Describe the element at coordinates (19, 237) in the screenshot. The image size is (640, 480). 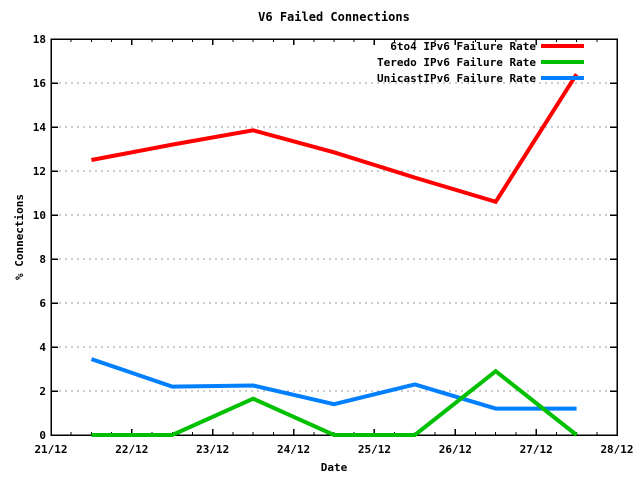
I see `y-axis-title: % Connections` at that location.